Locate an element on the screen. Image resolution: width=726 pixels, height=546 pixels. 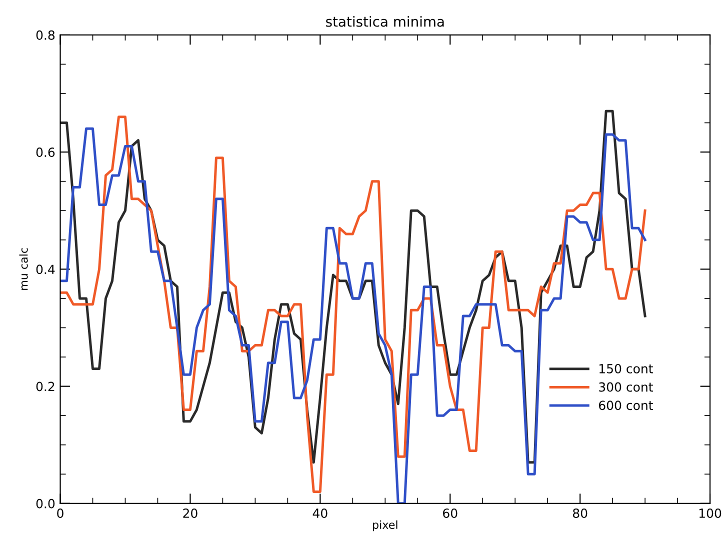
y-tick-label: 0.0 is located at coordinates (45, 503).